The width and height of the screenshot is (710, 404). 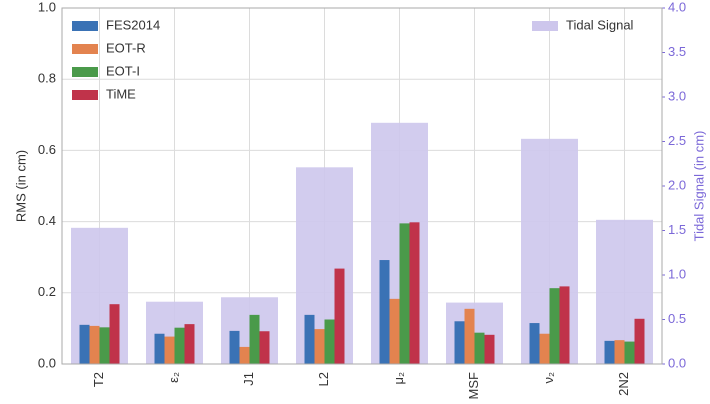 What do you see at coordinates (677, 7) in the screenshot?
I see `y2-tick-label: 4.0` at bounding box center [677, 7].